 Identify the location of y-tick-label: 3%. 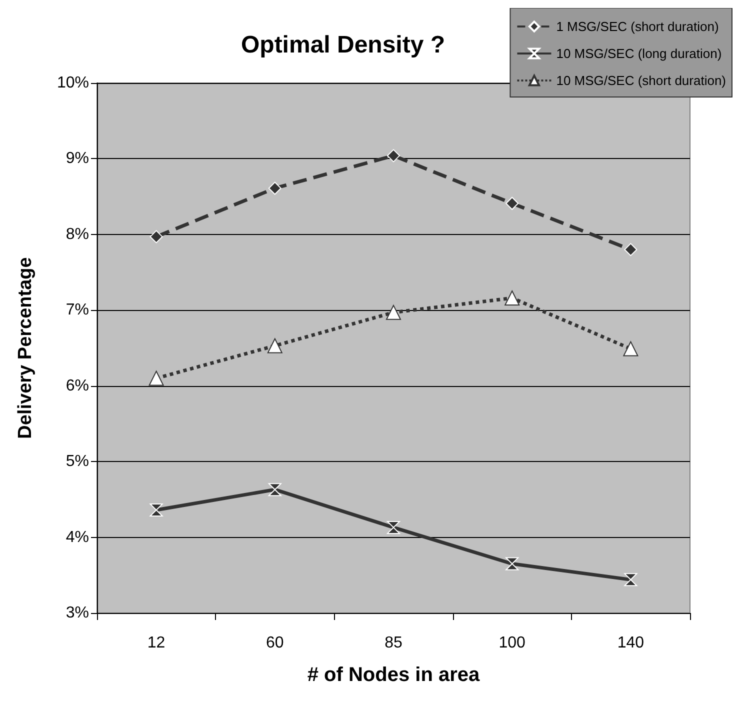
(77, 613).